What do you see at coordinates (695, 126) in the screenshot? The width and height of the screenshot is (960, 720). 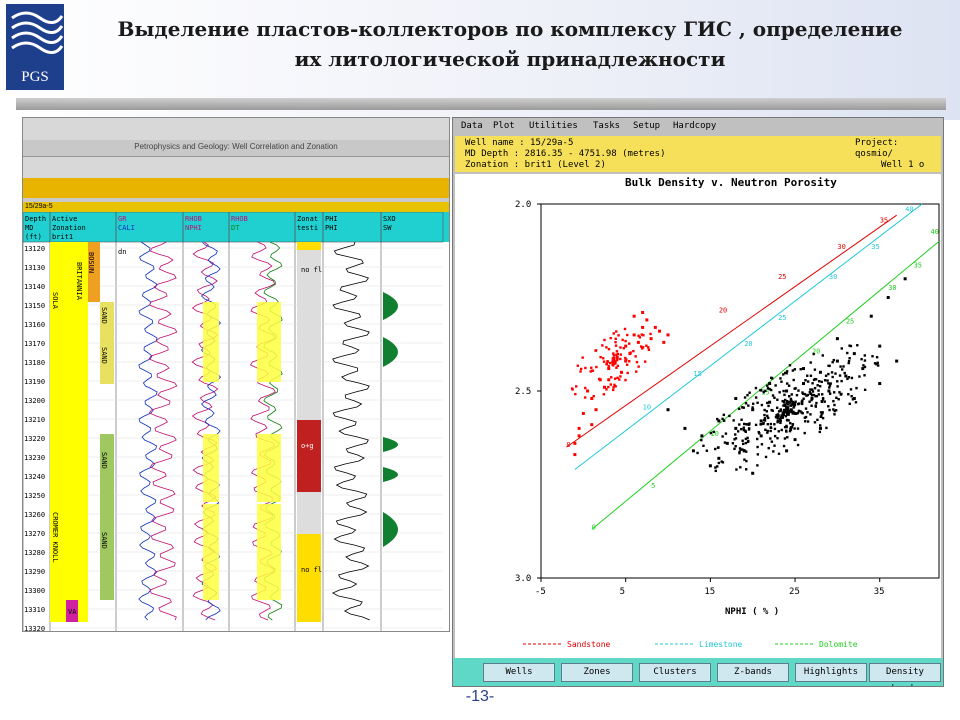 I see `menu-hardcopy: Hardcopy` at bounding box center [695, 126].